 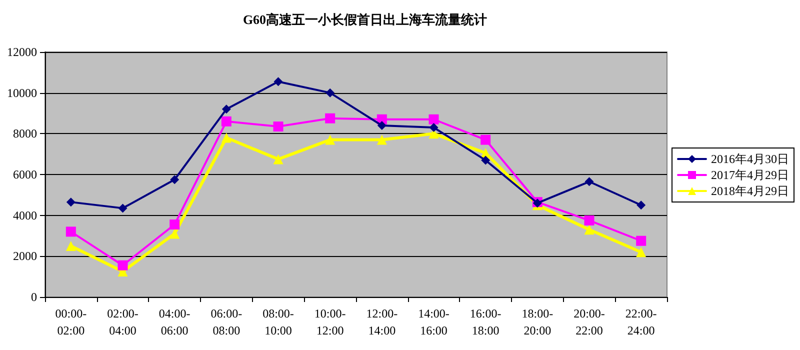 I want to click on y-tick-label: 10000, so click(x=22, y=93).